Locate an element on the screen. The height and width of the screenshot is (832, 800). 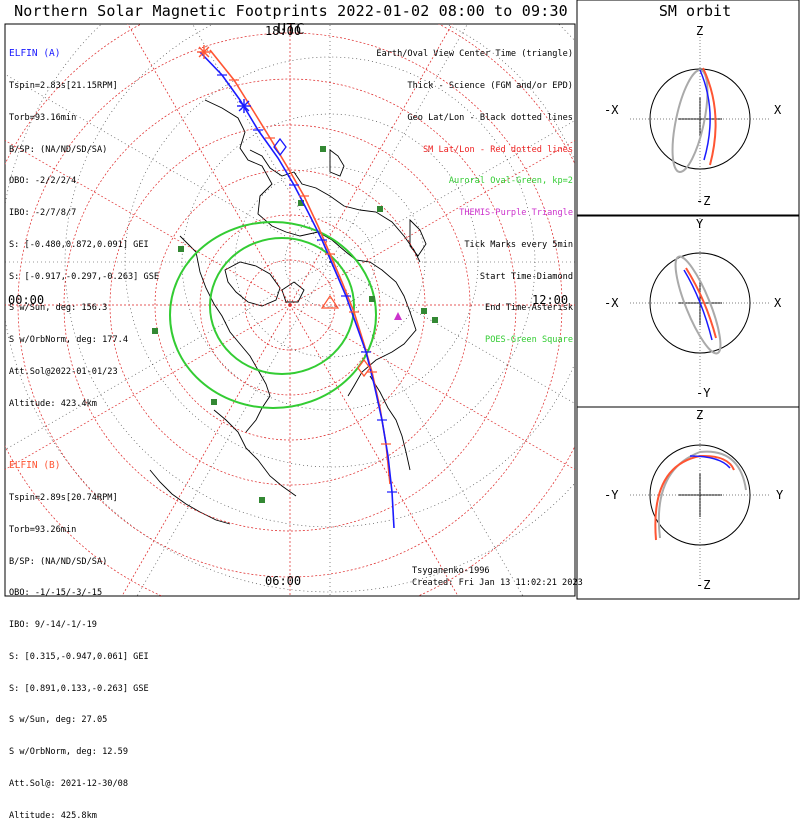
sm-orbit-panel-xy is located at coordinates (688, 311).